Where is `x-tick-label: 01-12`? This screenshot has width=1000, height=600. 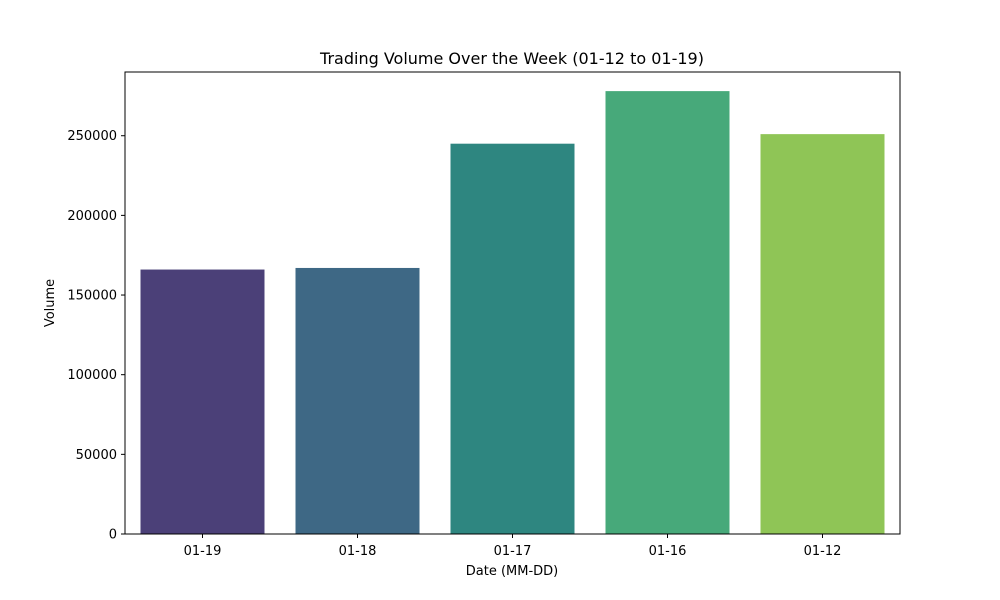 x-tick-label: 01-12 is located at coordinates (823, 551).